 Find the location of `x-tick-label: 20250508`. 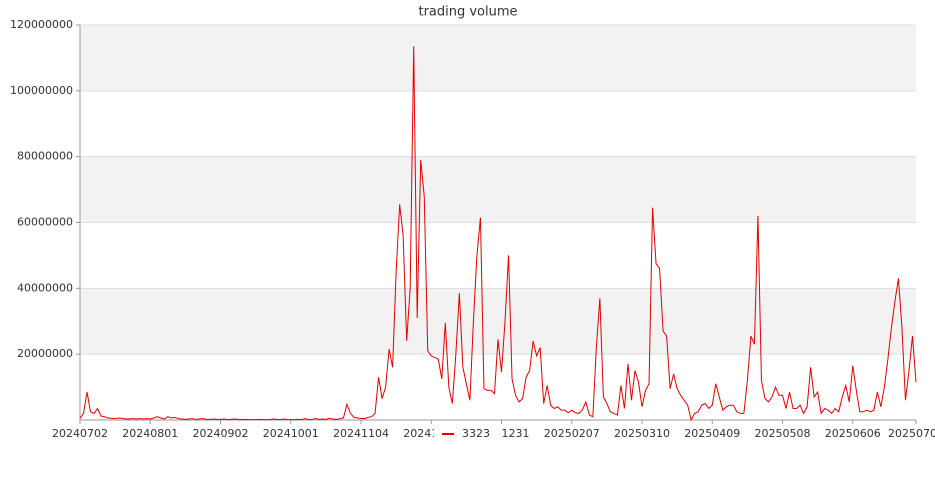

x-tick-label: 20250508 is located at coordinates (783, 433).